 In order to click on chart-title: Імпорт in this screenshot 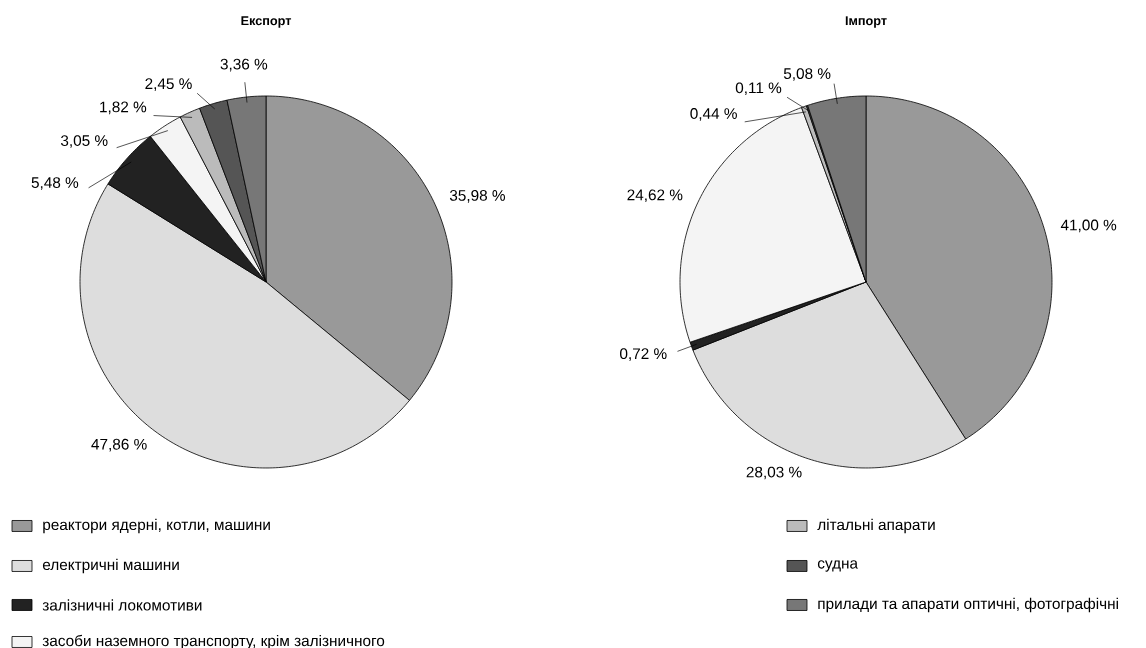, I will do `click(866, 22)`.